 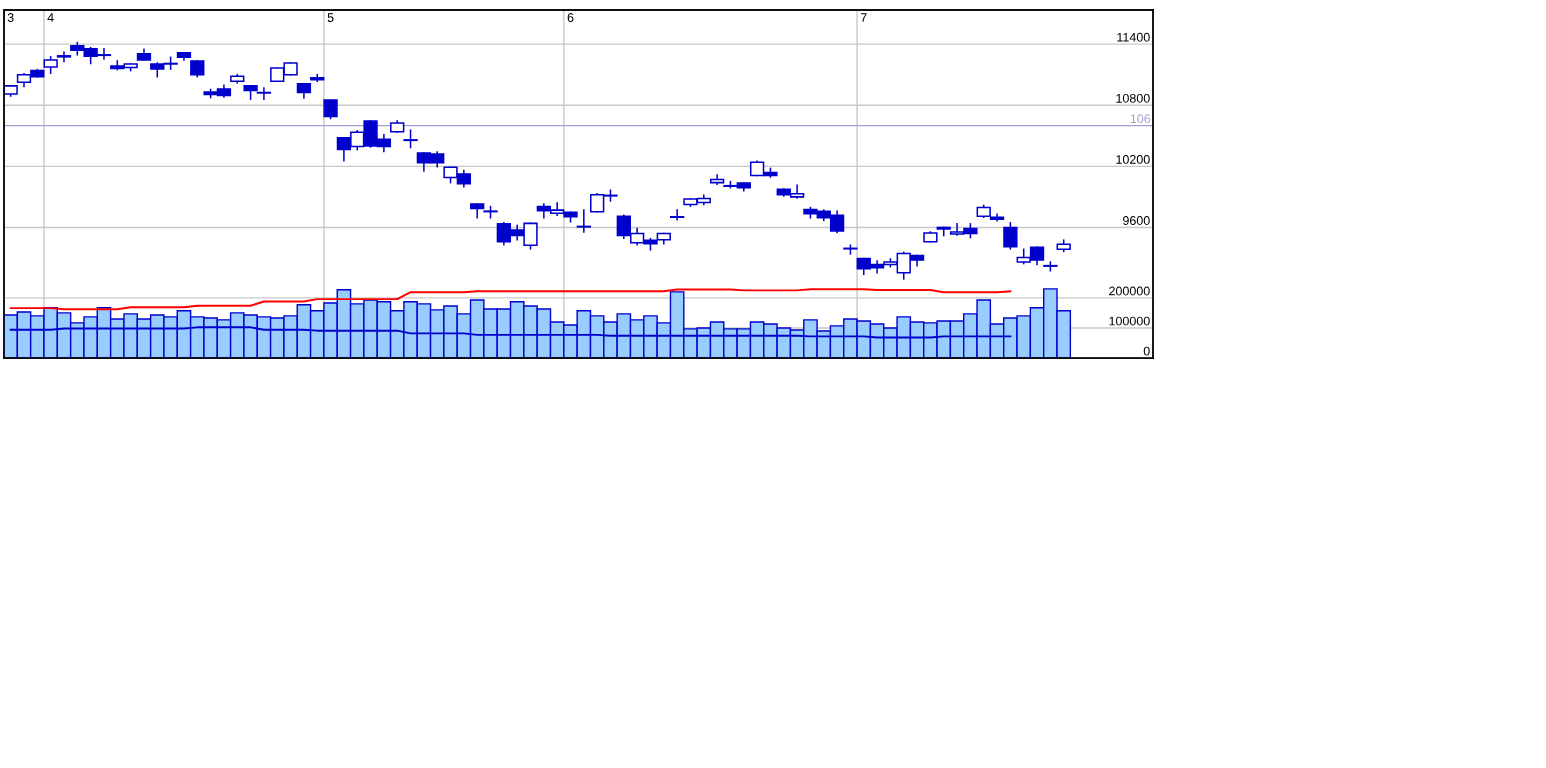 What do you see at coordinates (1133, 37) in the screenshot?
I see `y-tick-label: 11400` at bounding box center [1133, 37].